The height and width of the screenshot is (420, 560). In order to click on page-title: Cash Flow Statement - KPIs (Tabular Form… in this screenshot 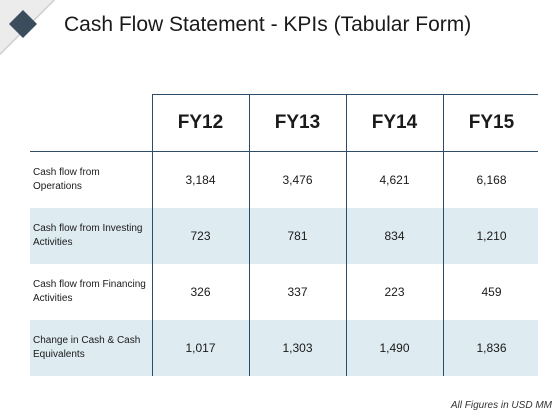, I will do `click(268, 24)`.